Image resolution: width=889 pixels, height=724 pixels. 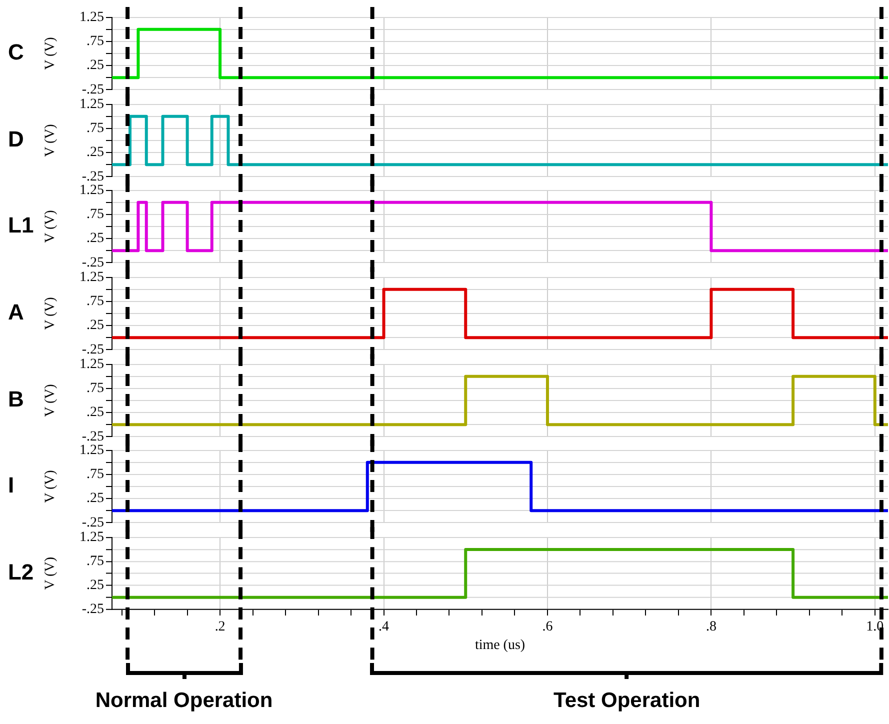 What do you see at coordinates (500, 644) in the screenshot?
I see `x-axis-title: time (us)` at bounding box center [500, 644].